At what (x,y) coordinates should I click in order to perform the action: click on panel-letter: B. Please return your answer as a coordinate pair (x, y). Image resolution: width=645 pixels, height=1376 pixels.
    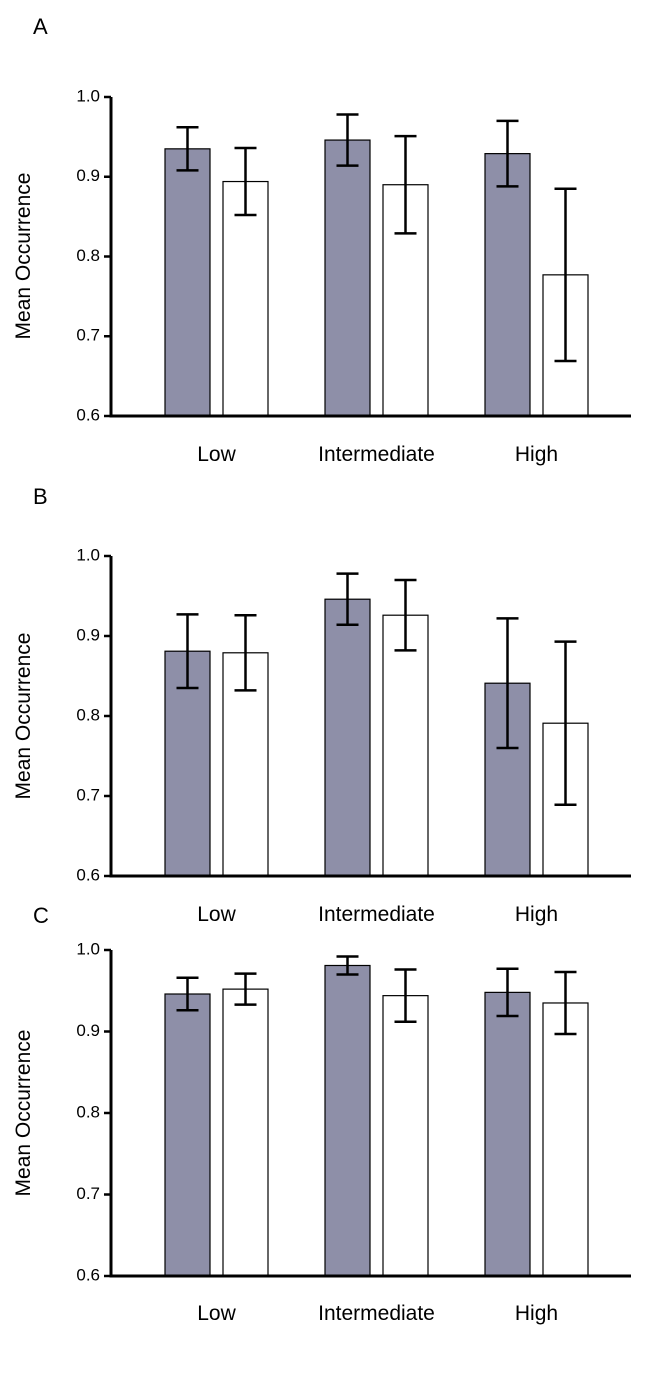
    Looking at the image, I should click on (40, 496).